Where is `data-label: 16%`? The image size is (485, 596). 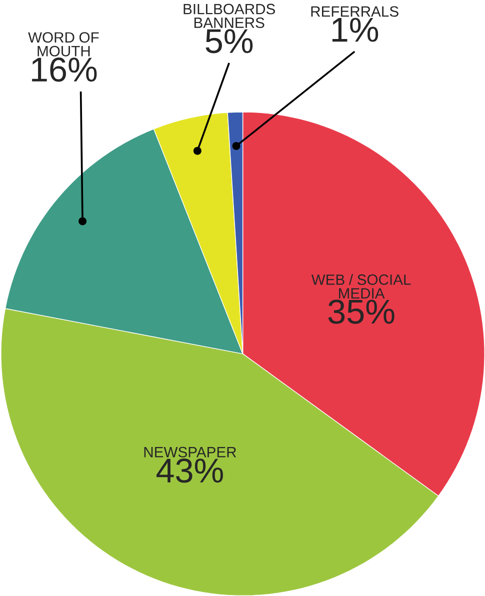 data-label: 16% is located at coordinates (64, 69).